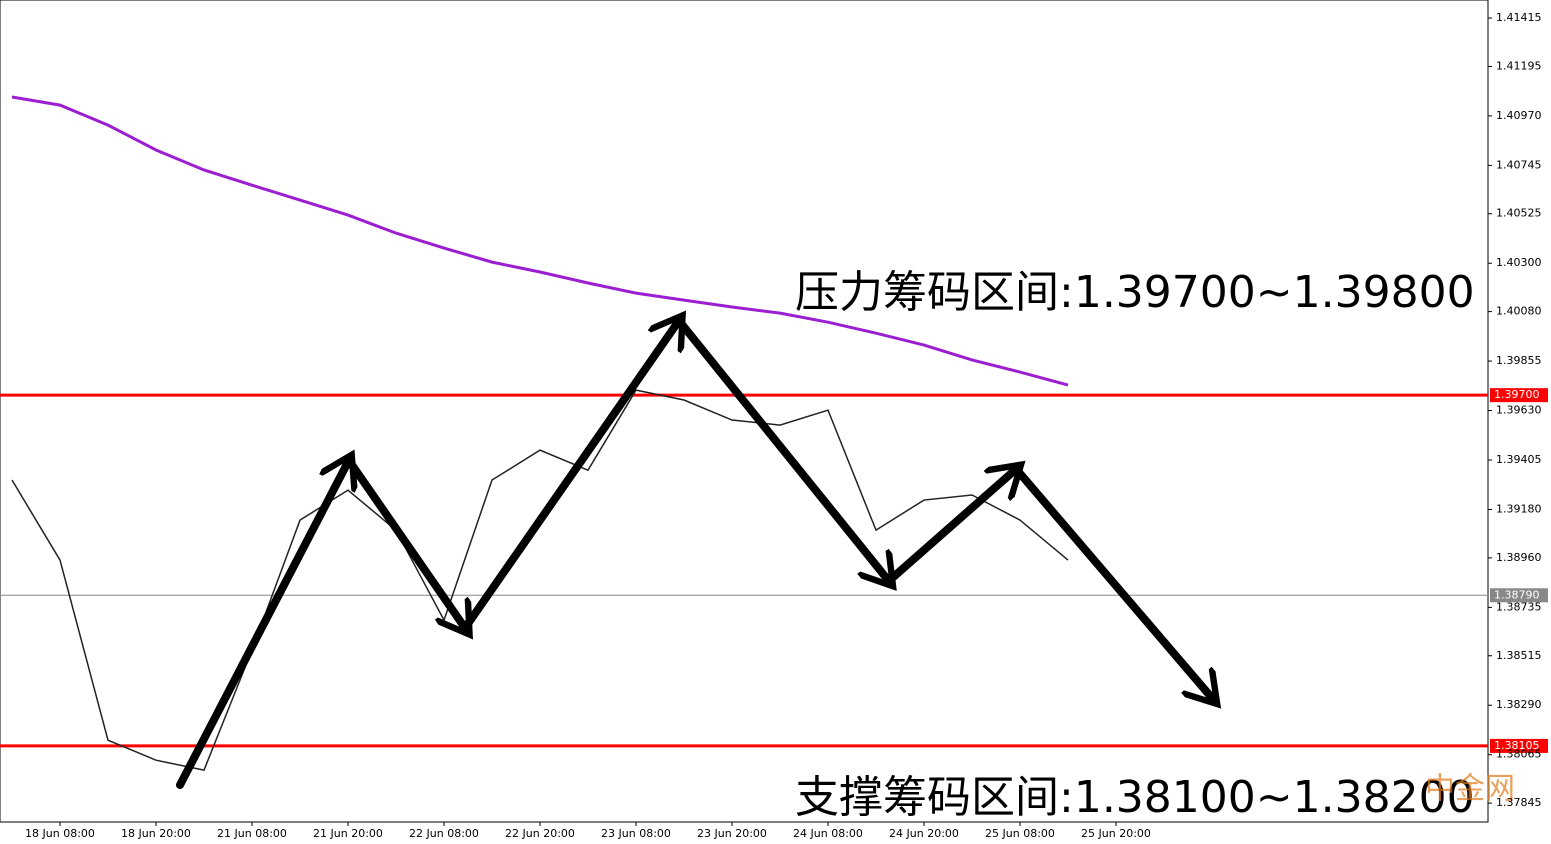  Describe the element at coordinates (1519, 360) in the screenshot. I see `y-tick-label: 1.39855` at that location.